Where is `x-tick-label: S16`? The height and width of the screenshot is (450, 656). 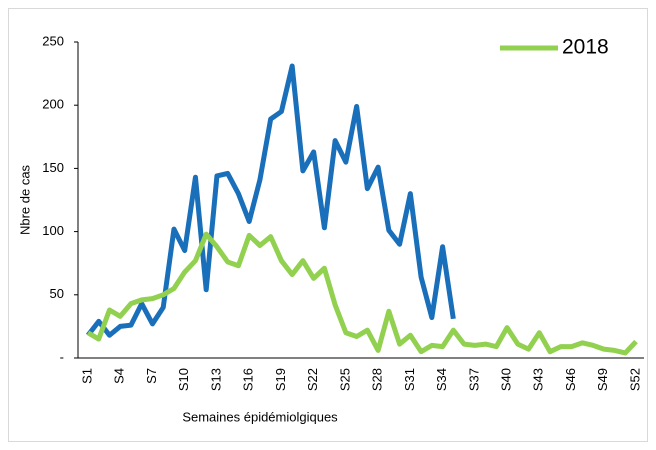
x-tick-label: S16 is located at coordinates (248, 379).